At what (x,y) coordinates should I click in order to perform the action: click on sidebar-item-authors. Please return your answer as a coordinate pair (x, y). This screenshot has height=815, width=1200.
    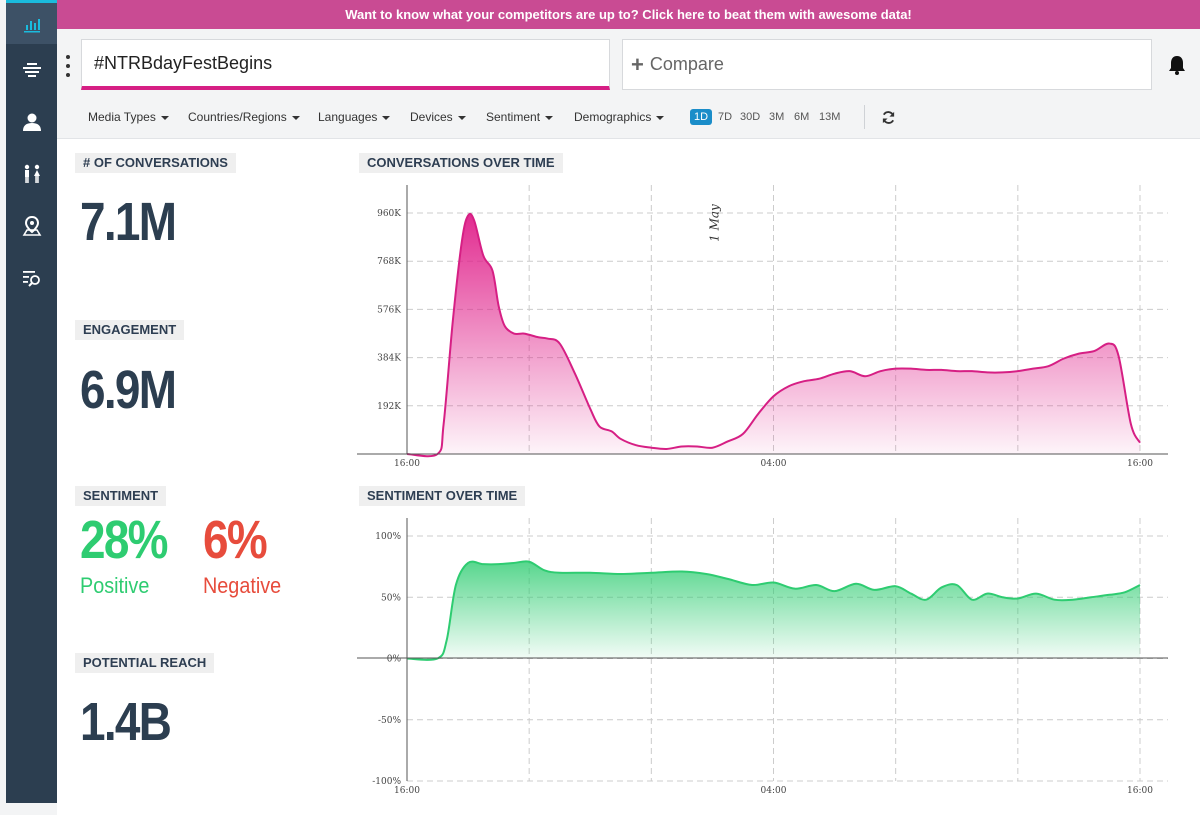
    Looking at the image, I should click on (31, 122).